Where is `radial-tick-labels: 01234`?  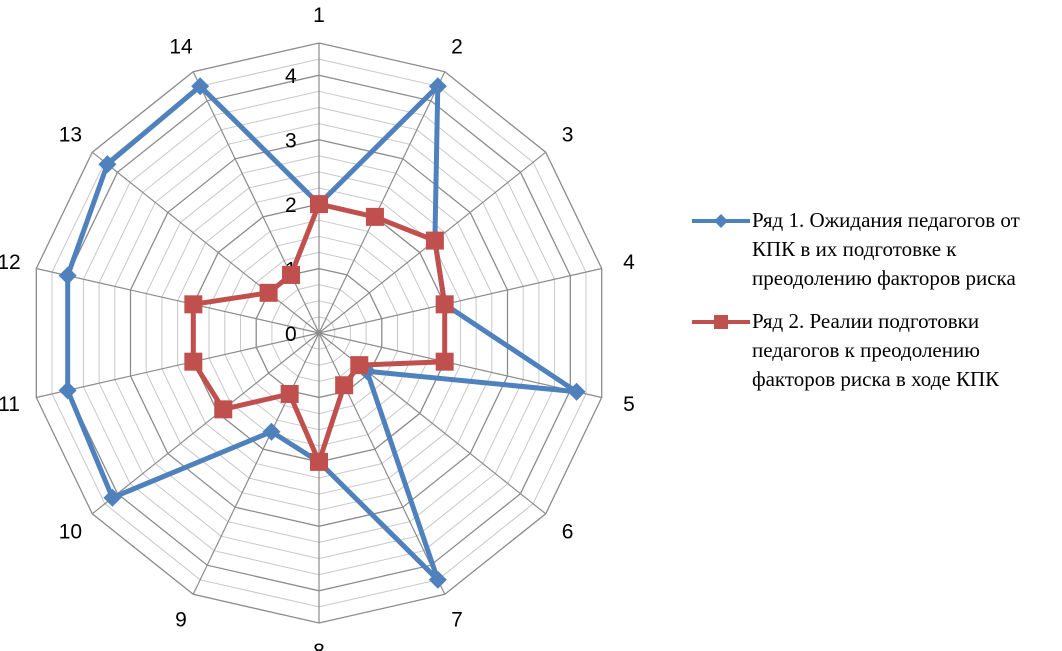 radial-tick-labels: 01234 is located at coordinates (291, 205).